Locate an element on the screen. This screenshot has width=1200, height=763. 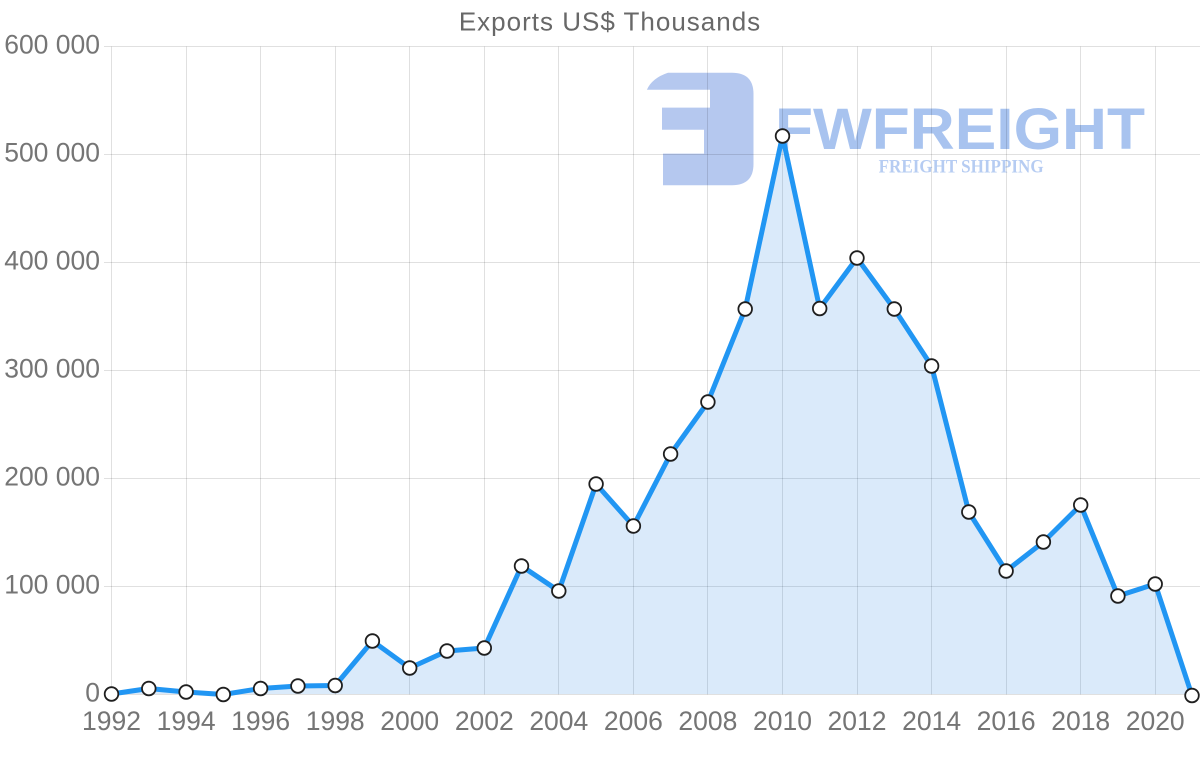
svg-text: FREIGHT SHIPPING is located at coordinates (961, 167).